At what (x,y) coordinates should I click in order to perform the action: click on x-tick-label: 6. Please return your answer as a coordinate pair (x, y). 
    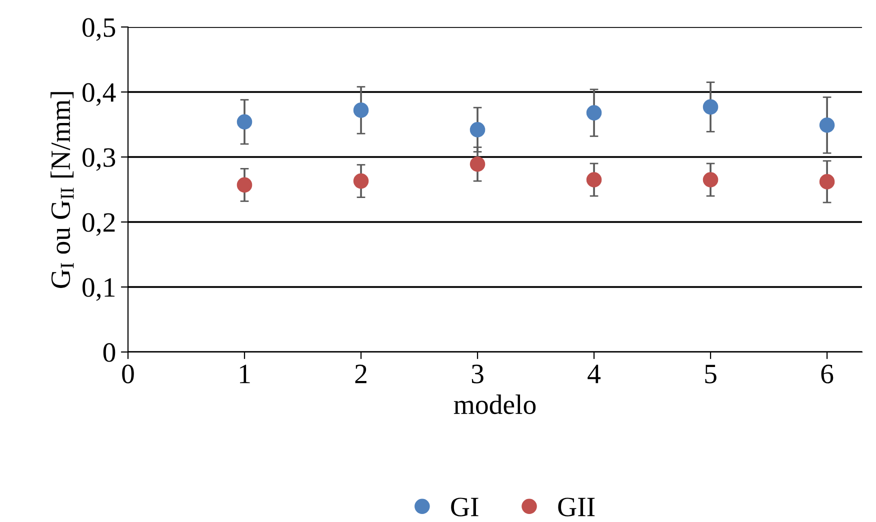
    Looking at the image, I should click on (827, 374).